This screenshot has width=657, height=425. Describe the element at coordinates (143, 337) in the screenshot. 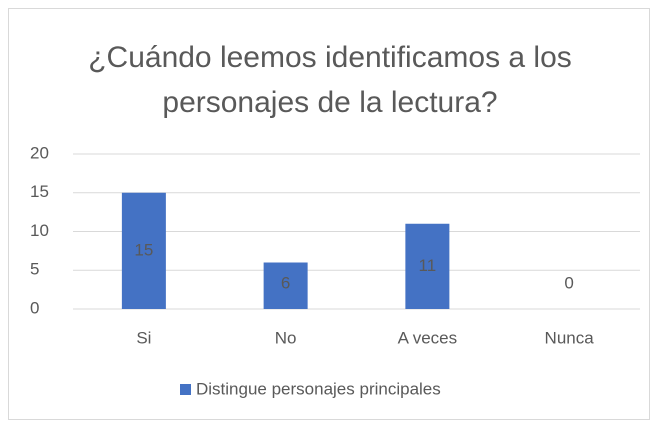

I see `x-tick-label: Si` at that location.